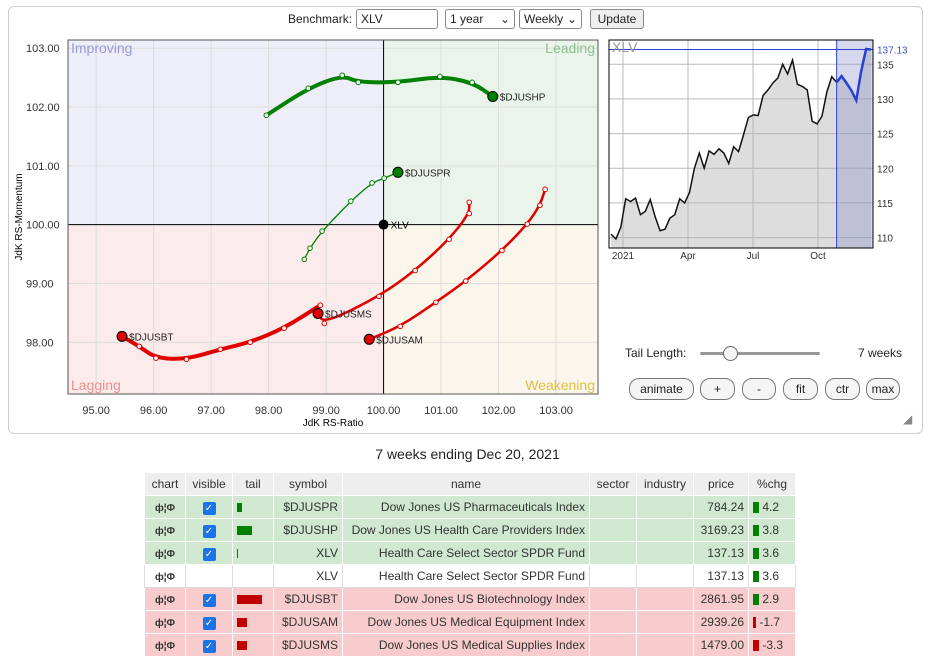  Describe the element at coordinates (625, 47) in the screenshot. I see `price-symbol-label: XLV` at that location.